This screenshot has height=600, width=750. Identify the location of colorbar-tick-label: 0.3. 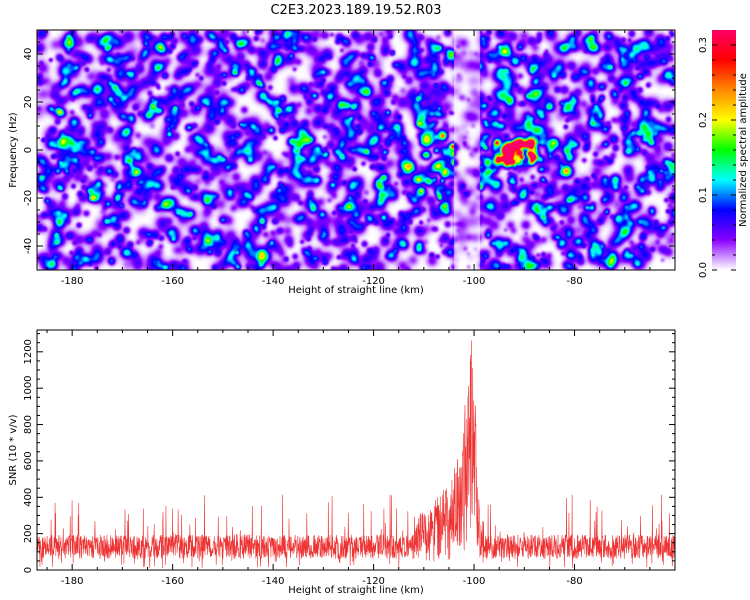
(703, 45).